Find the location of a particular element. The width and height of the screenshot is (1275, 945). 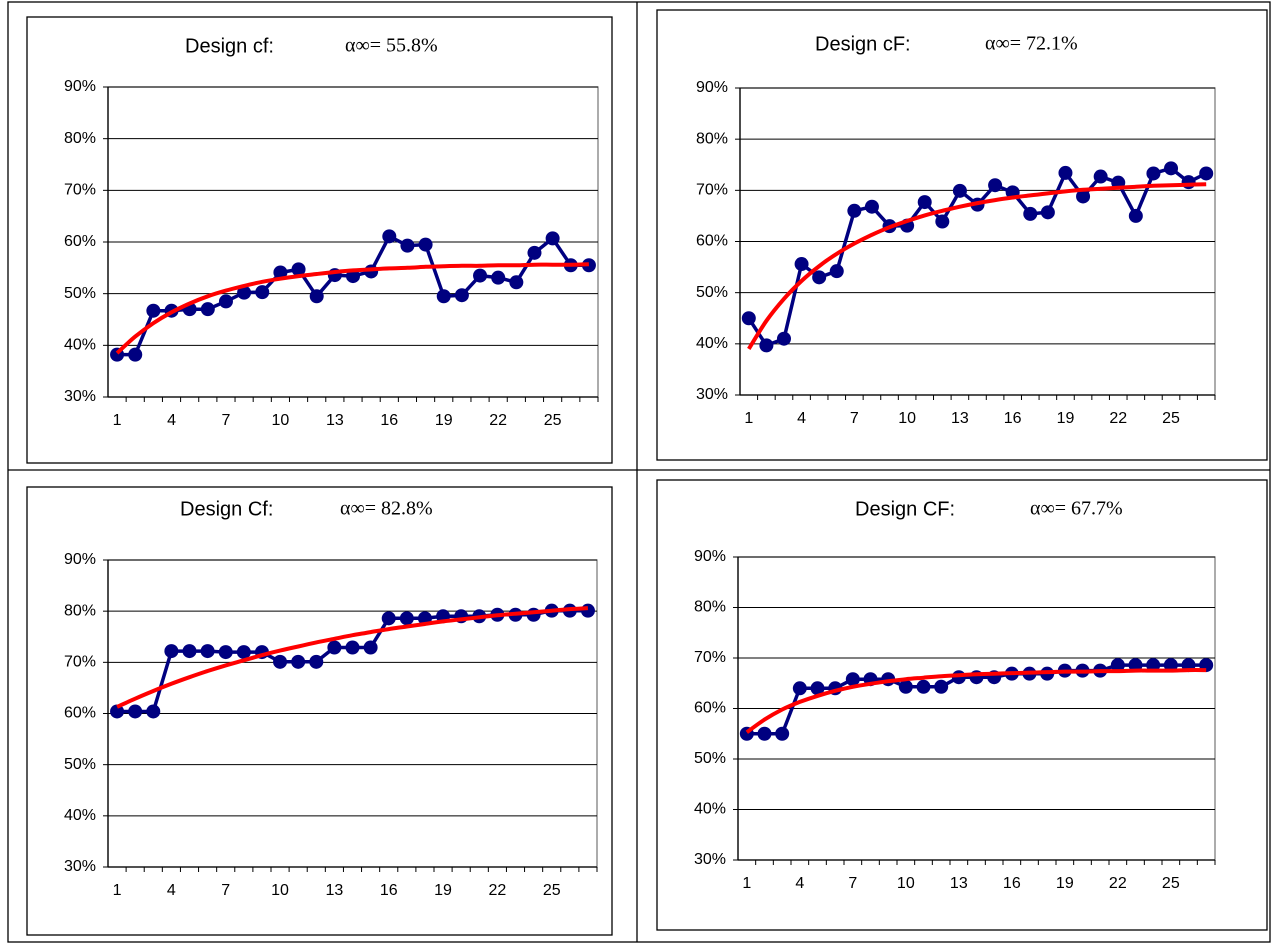

annotation: α∞= 82.8% is located at coordinates (386, 509).